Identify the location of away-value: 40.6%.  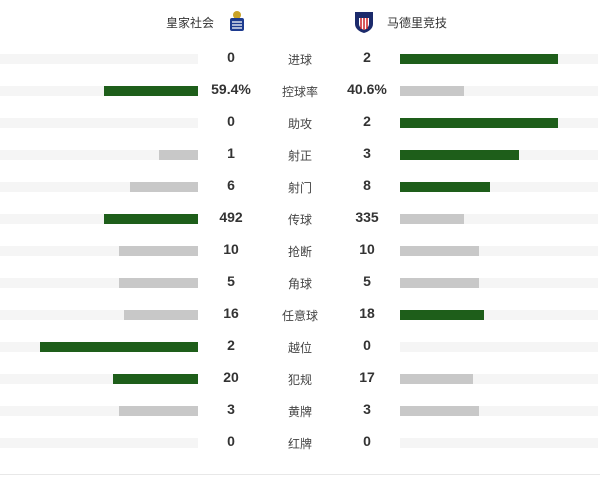
(367, 89).